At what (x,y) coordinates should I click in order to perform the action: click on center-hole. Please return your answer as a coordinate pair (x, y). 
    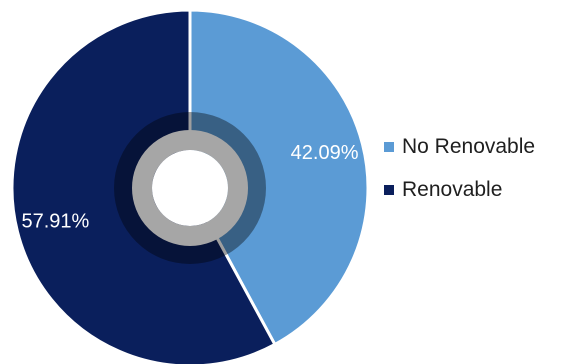
    Looking at the image, I should click on (190, 188).